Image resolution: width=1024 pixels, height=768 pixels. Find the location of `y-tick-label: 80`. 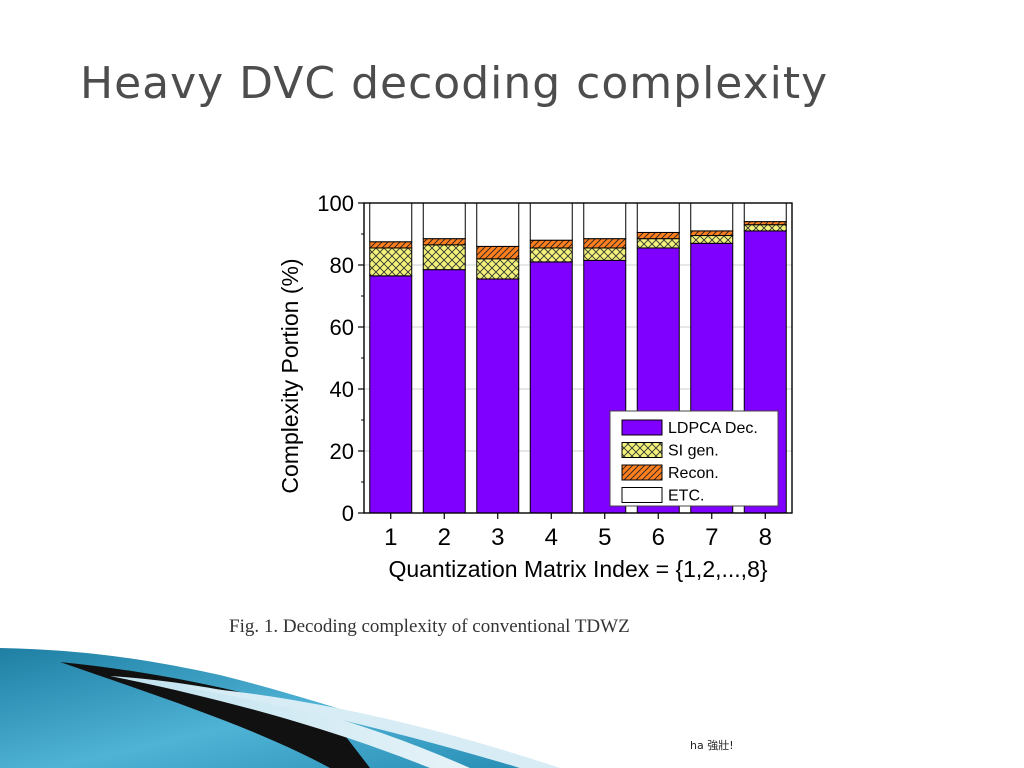

y-tick-label: 80 is located at coordinates (342, 265).